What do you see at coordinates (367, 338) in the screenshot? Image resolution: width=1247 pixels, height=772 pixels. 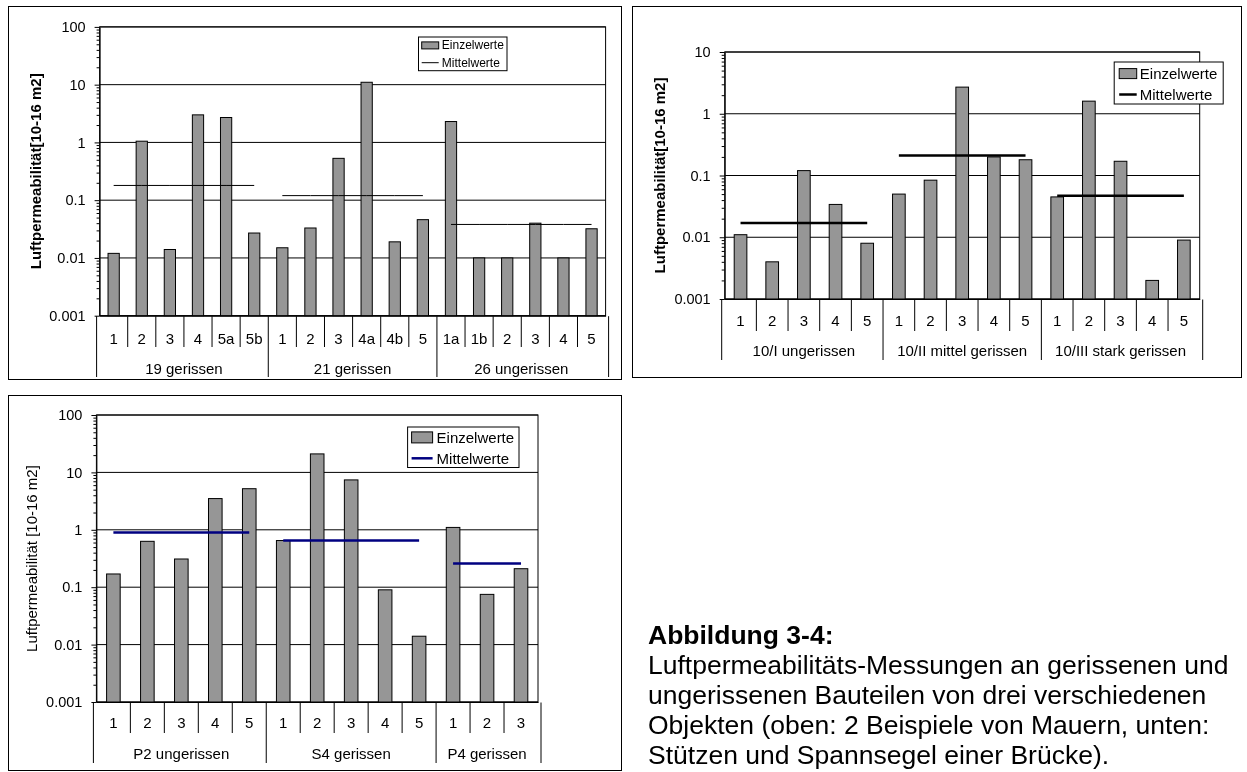 I see `x-tick-label: 4a` at bounding box center [367, 338].